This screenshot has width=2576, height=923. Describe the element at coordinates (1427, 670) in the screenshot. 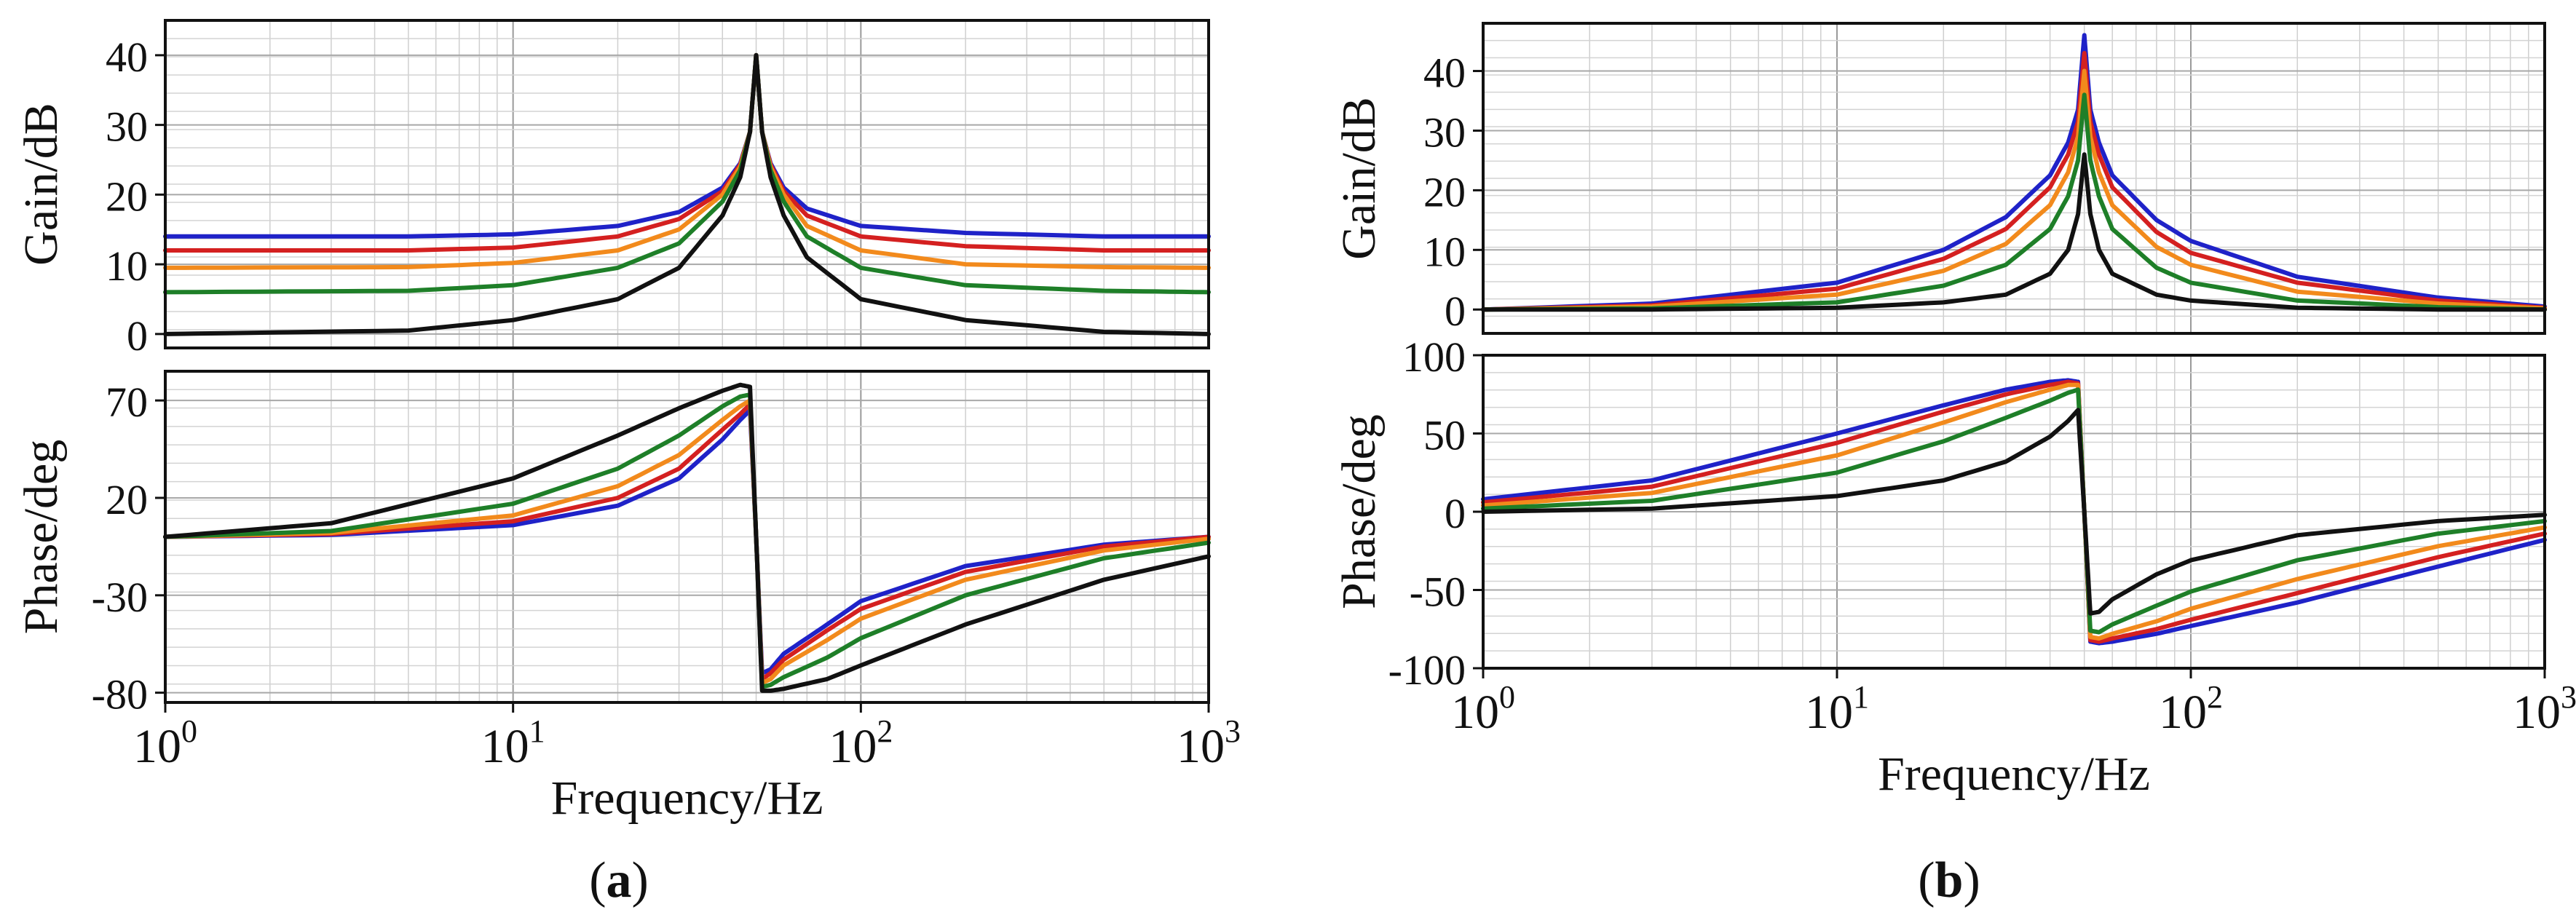

I see `y-tick-label: -100` at that location.